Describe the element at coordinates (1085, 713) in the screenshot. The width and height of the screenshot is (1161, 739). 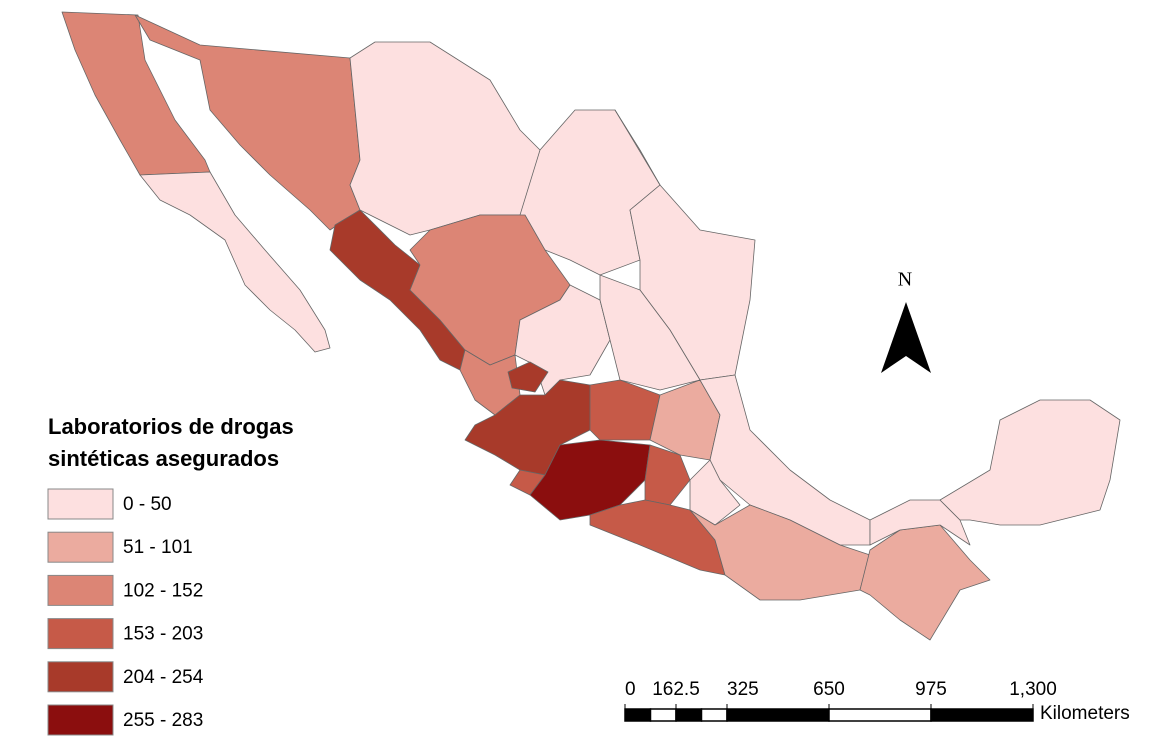
I see `scale-unit: Kilometers` at that location.